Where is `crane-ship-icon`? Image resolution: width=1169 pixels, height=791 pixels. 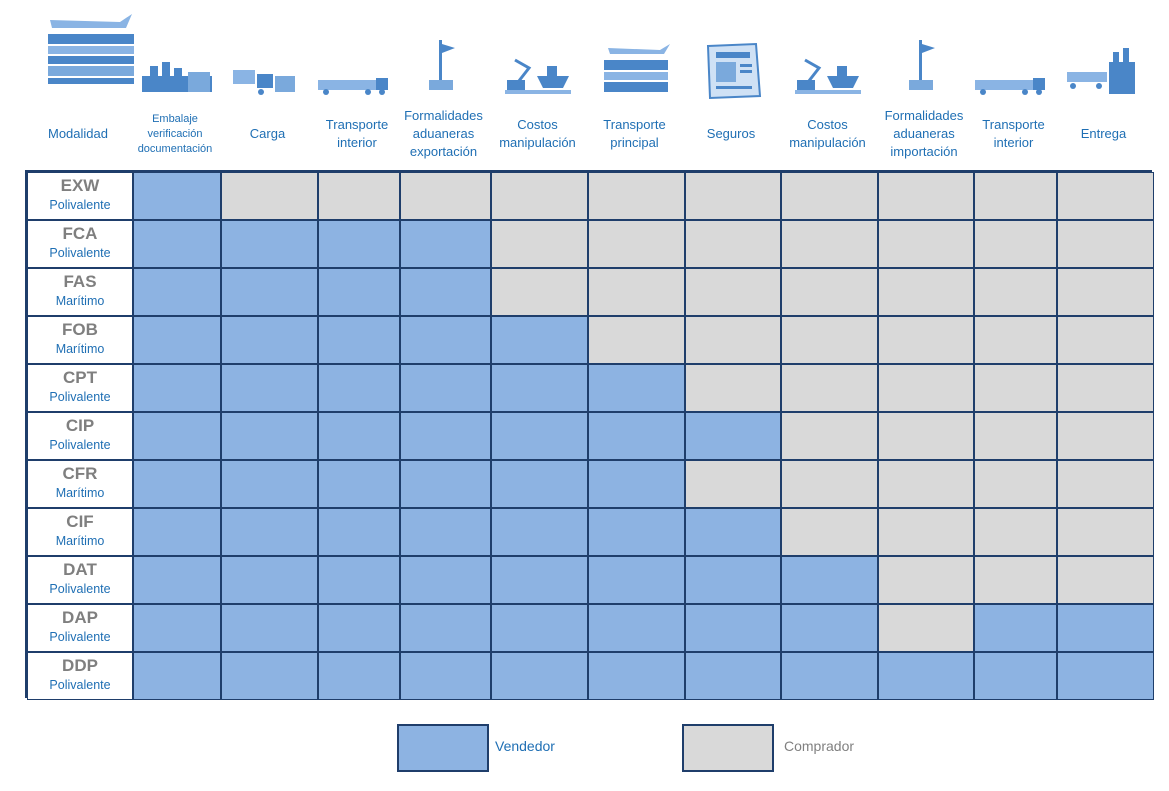 crane-ship-icon is located at coordinates (538, 50).